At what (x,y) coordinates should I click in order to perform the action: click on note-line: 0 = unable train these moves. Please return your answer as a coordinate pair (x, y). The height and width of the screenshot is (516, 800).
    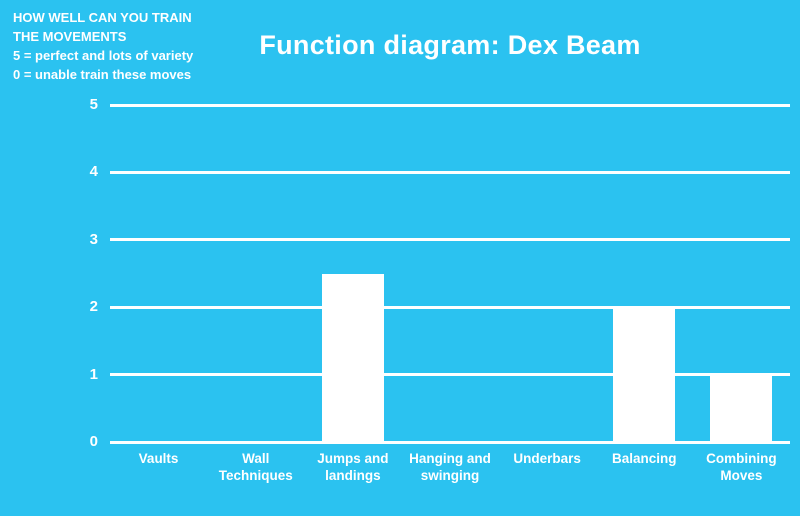
    Looking at the image, I should click on (102, 74).